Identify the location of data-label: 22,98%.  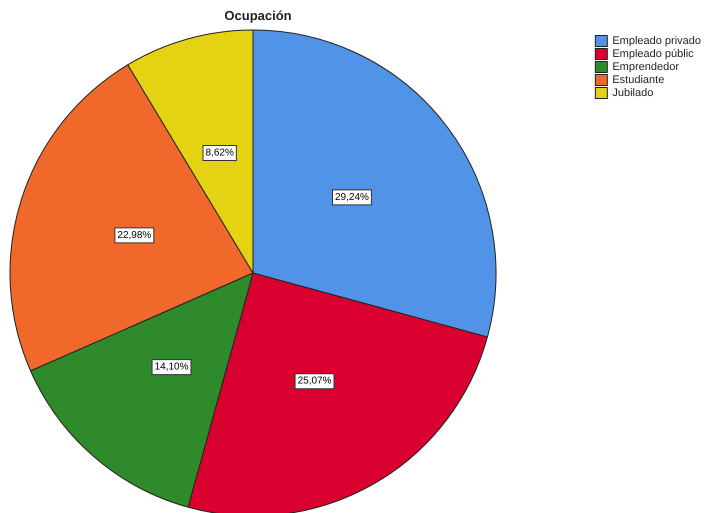
(134, 235).